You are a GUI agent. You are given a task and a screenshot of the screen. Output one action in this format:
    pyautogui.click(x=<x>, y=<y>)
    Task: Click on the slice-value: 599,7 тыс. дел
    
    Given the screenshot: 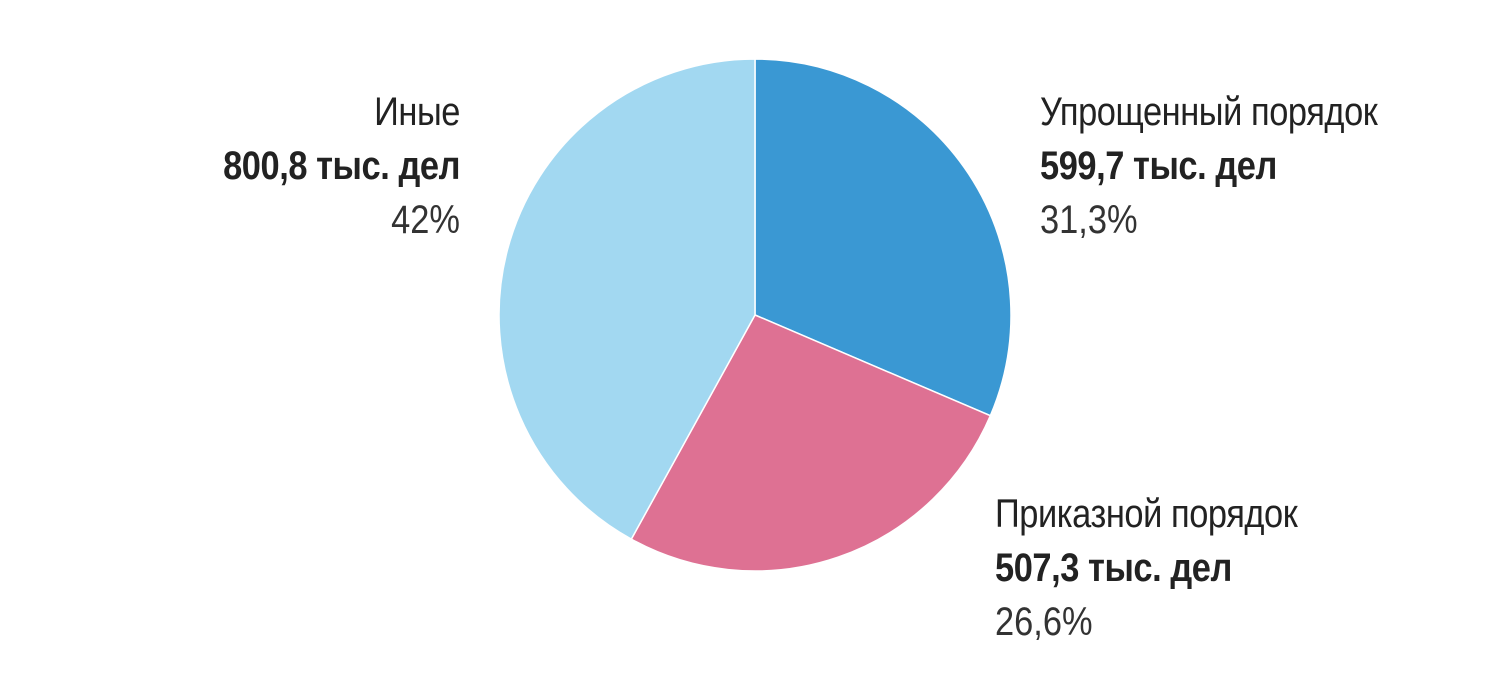 What is the action you would take?
    pyautogui.click(x=1158, y=166)
    